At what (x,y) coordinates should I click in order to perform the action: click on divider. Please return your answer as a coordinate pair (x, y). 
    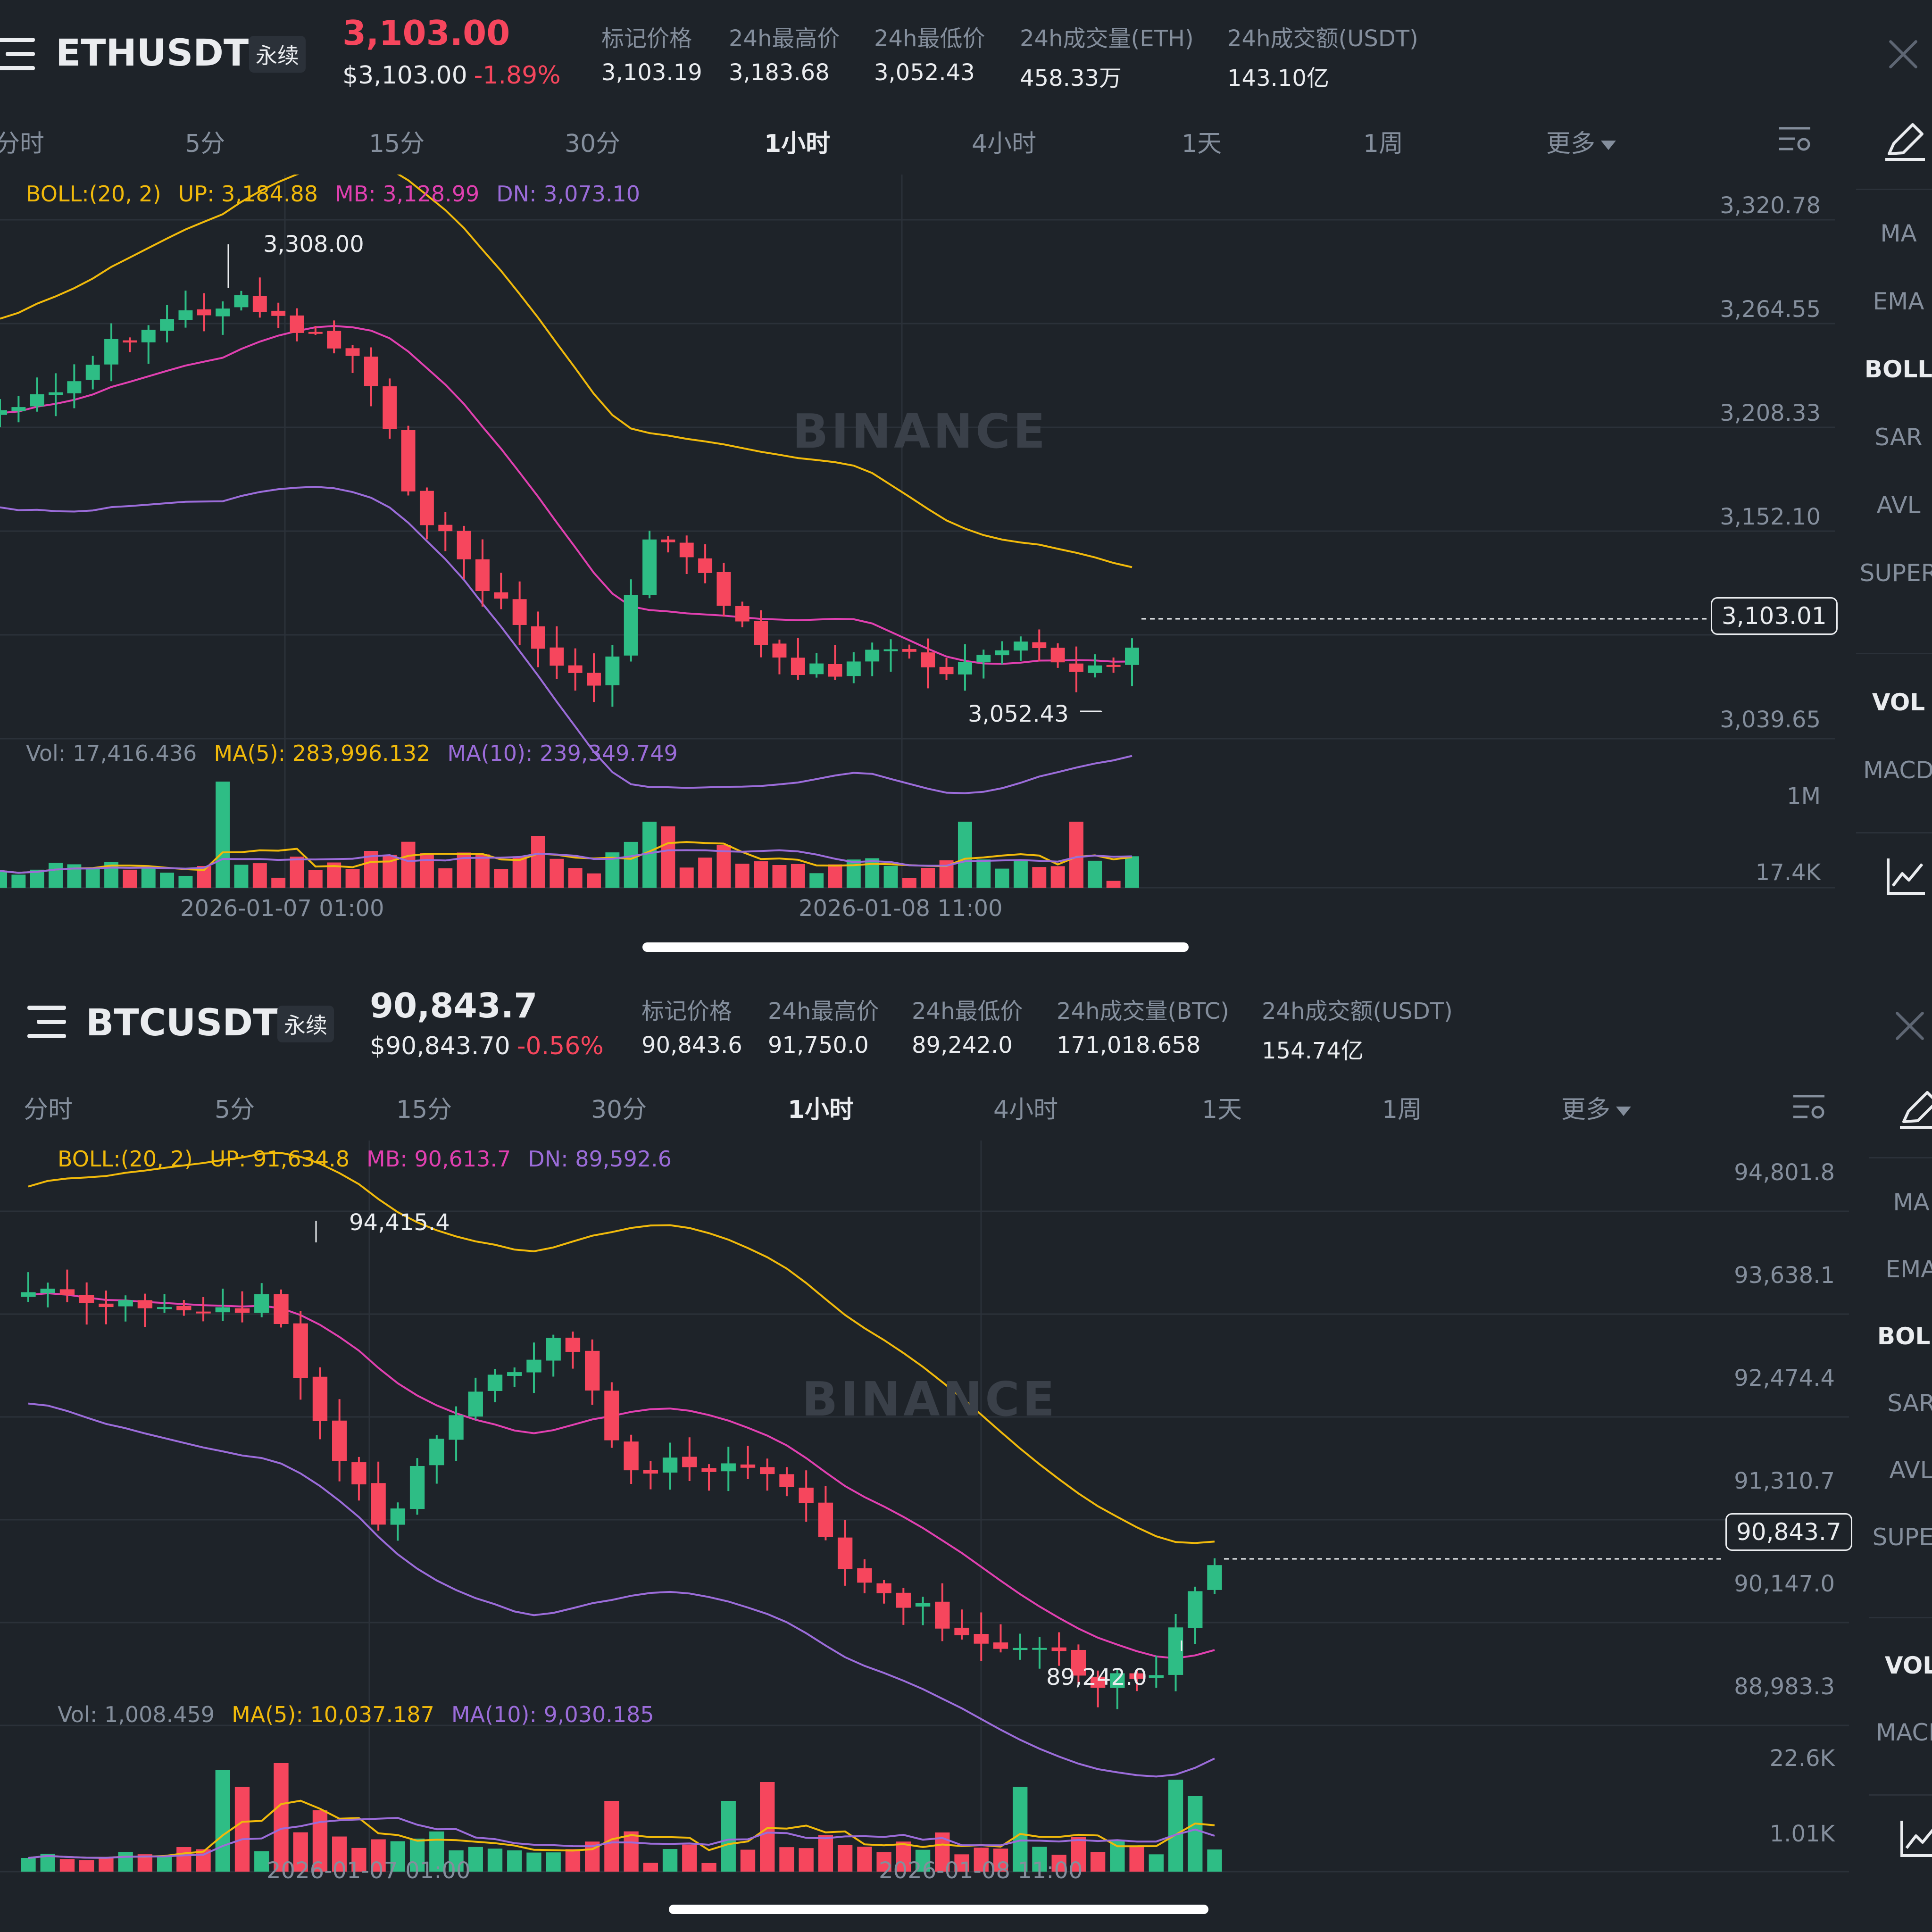
    Looking at the image, I should click on (1900, 1157).